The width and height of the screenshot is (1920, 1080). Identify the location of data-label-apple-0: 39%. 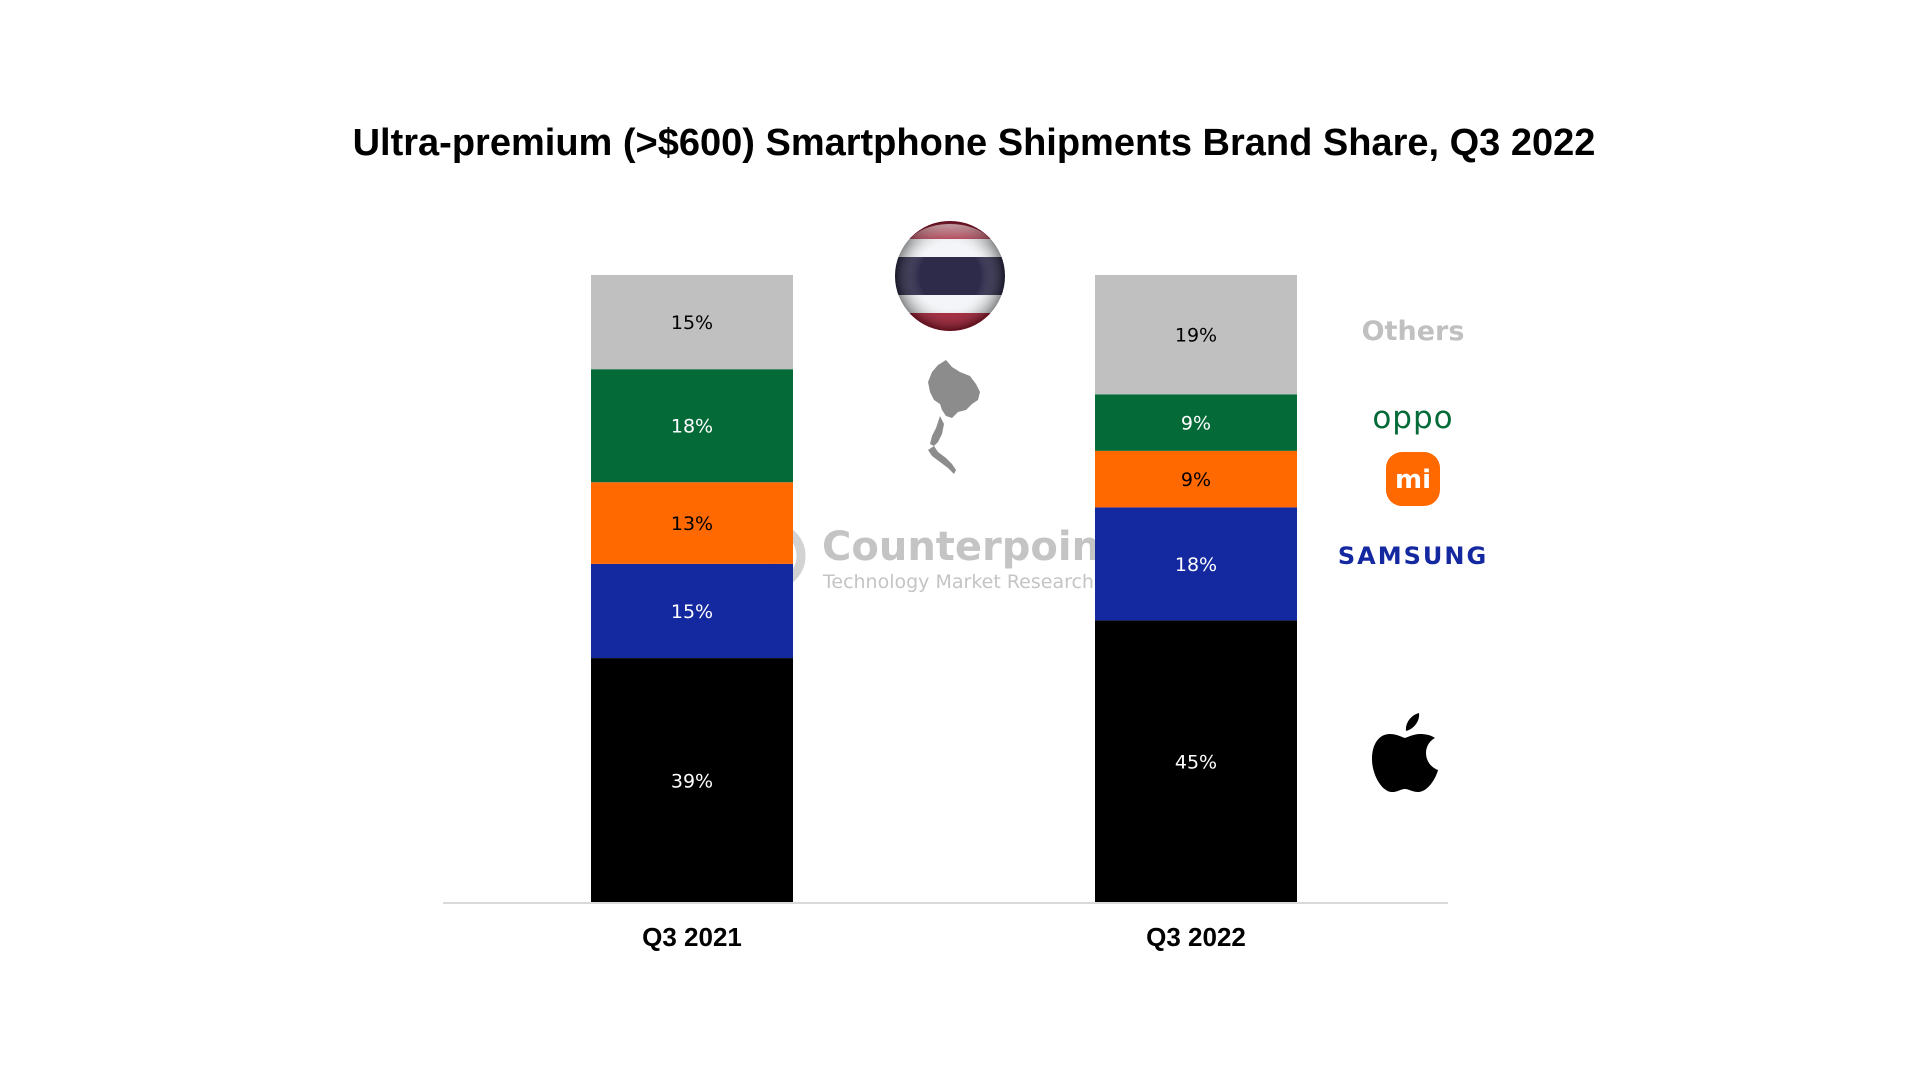
(692, 782).